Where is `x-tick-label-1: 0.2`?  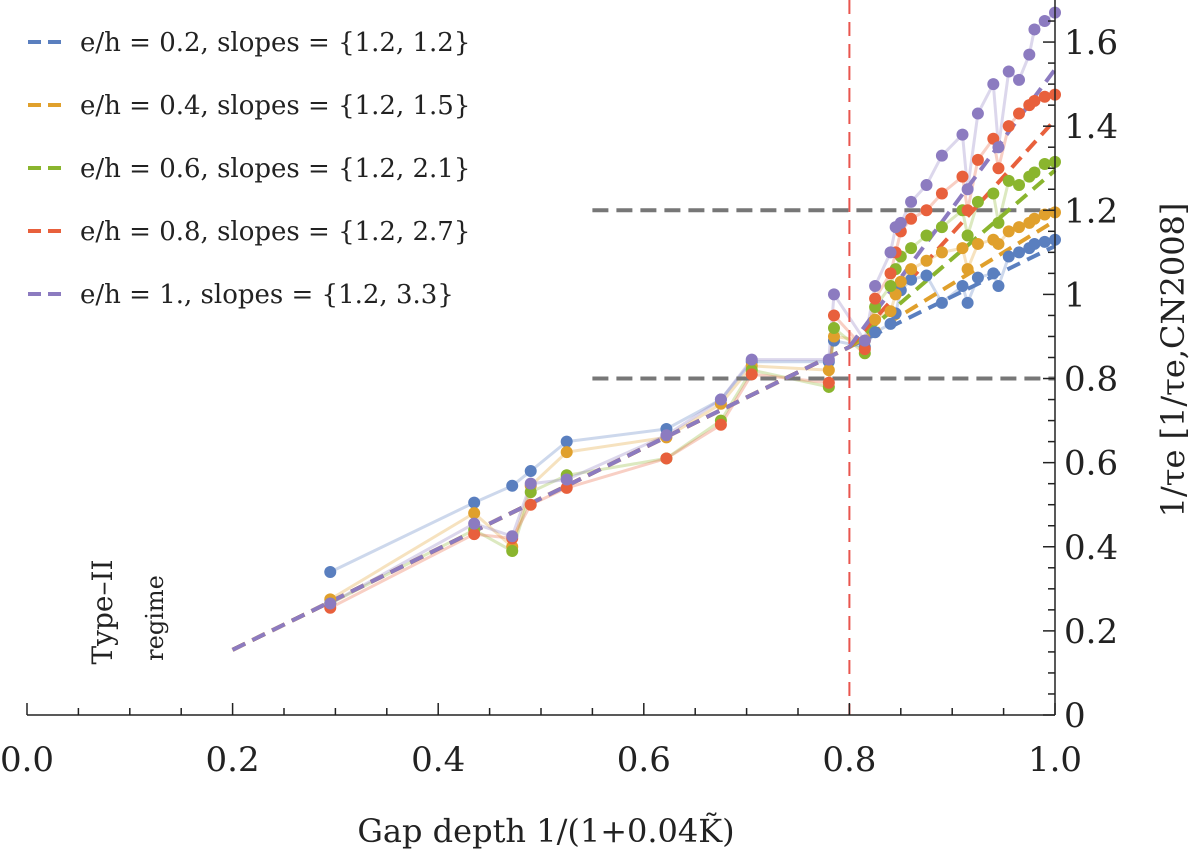
x-tick-label-1: 0.2 is located at coordinates (233, 760).